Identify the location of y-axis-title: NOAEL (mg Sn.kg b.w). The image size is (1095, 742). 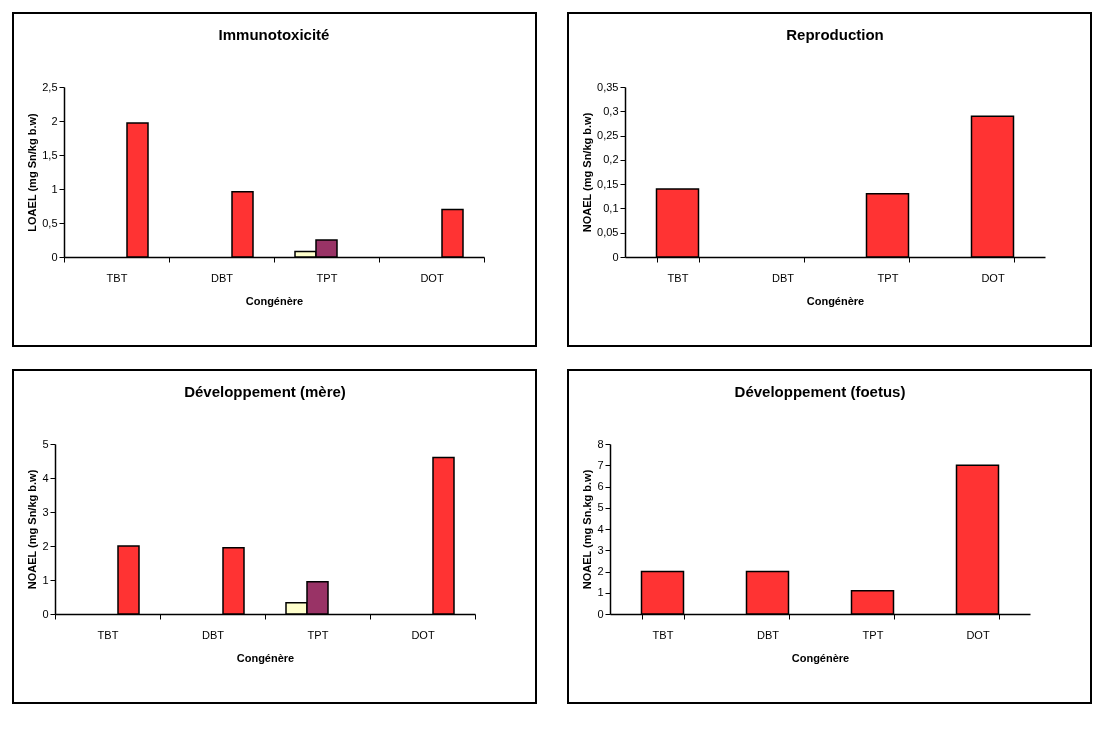
(587, 529).